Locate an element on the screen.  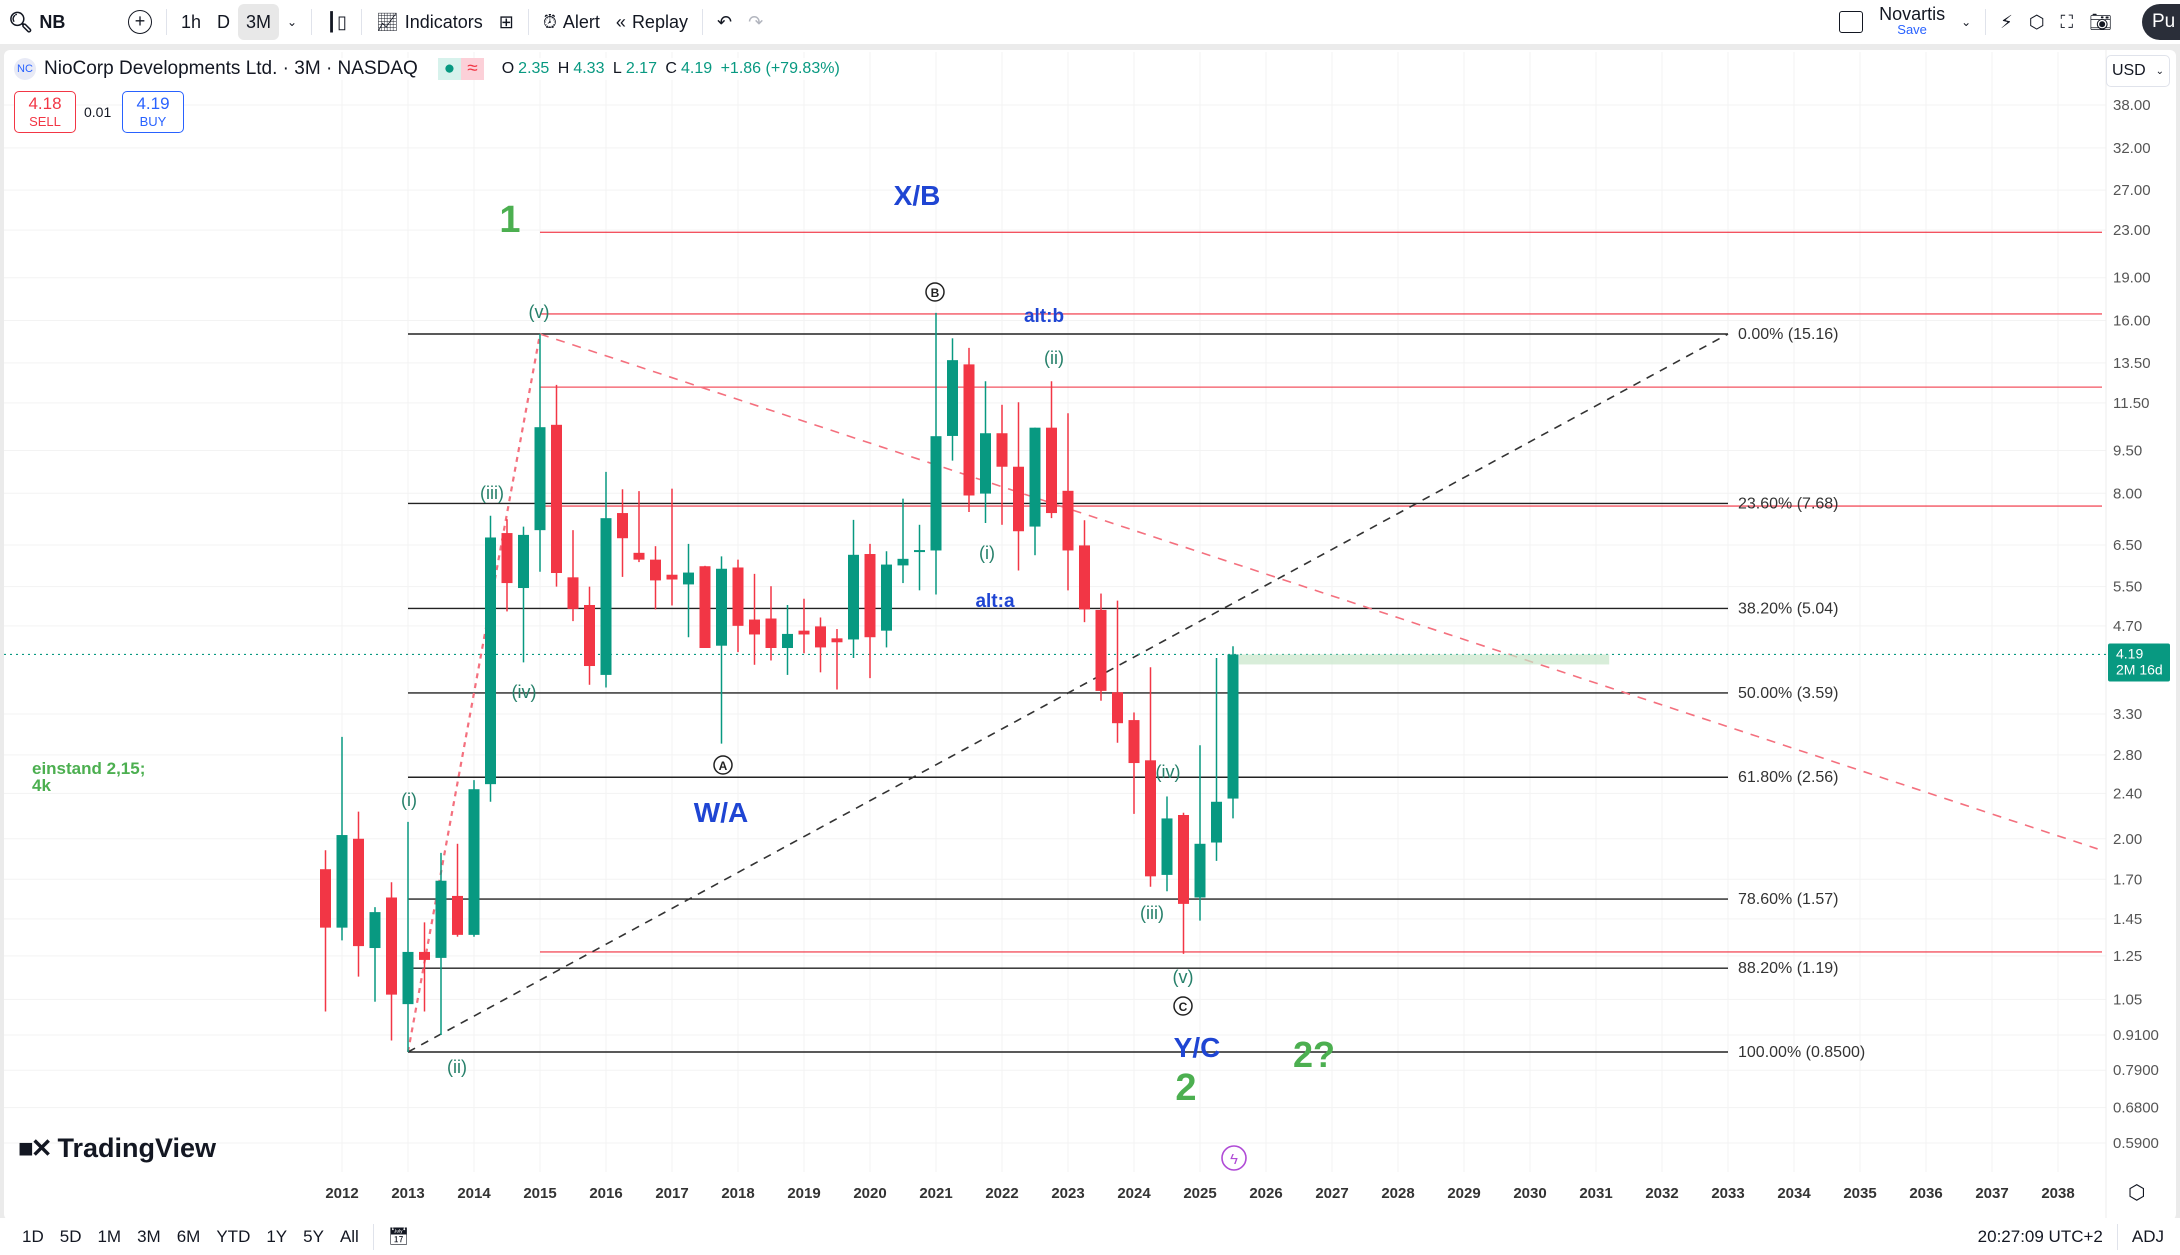
publish-button: Pu is located at coordinates (2161, 22).